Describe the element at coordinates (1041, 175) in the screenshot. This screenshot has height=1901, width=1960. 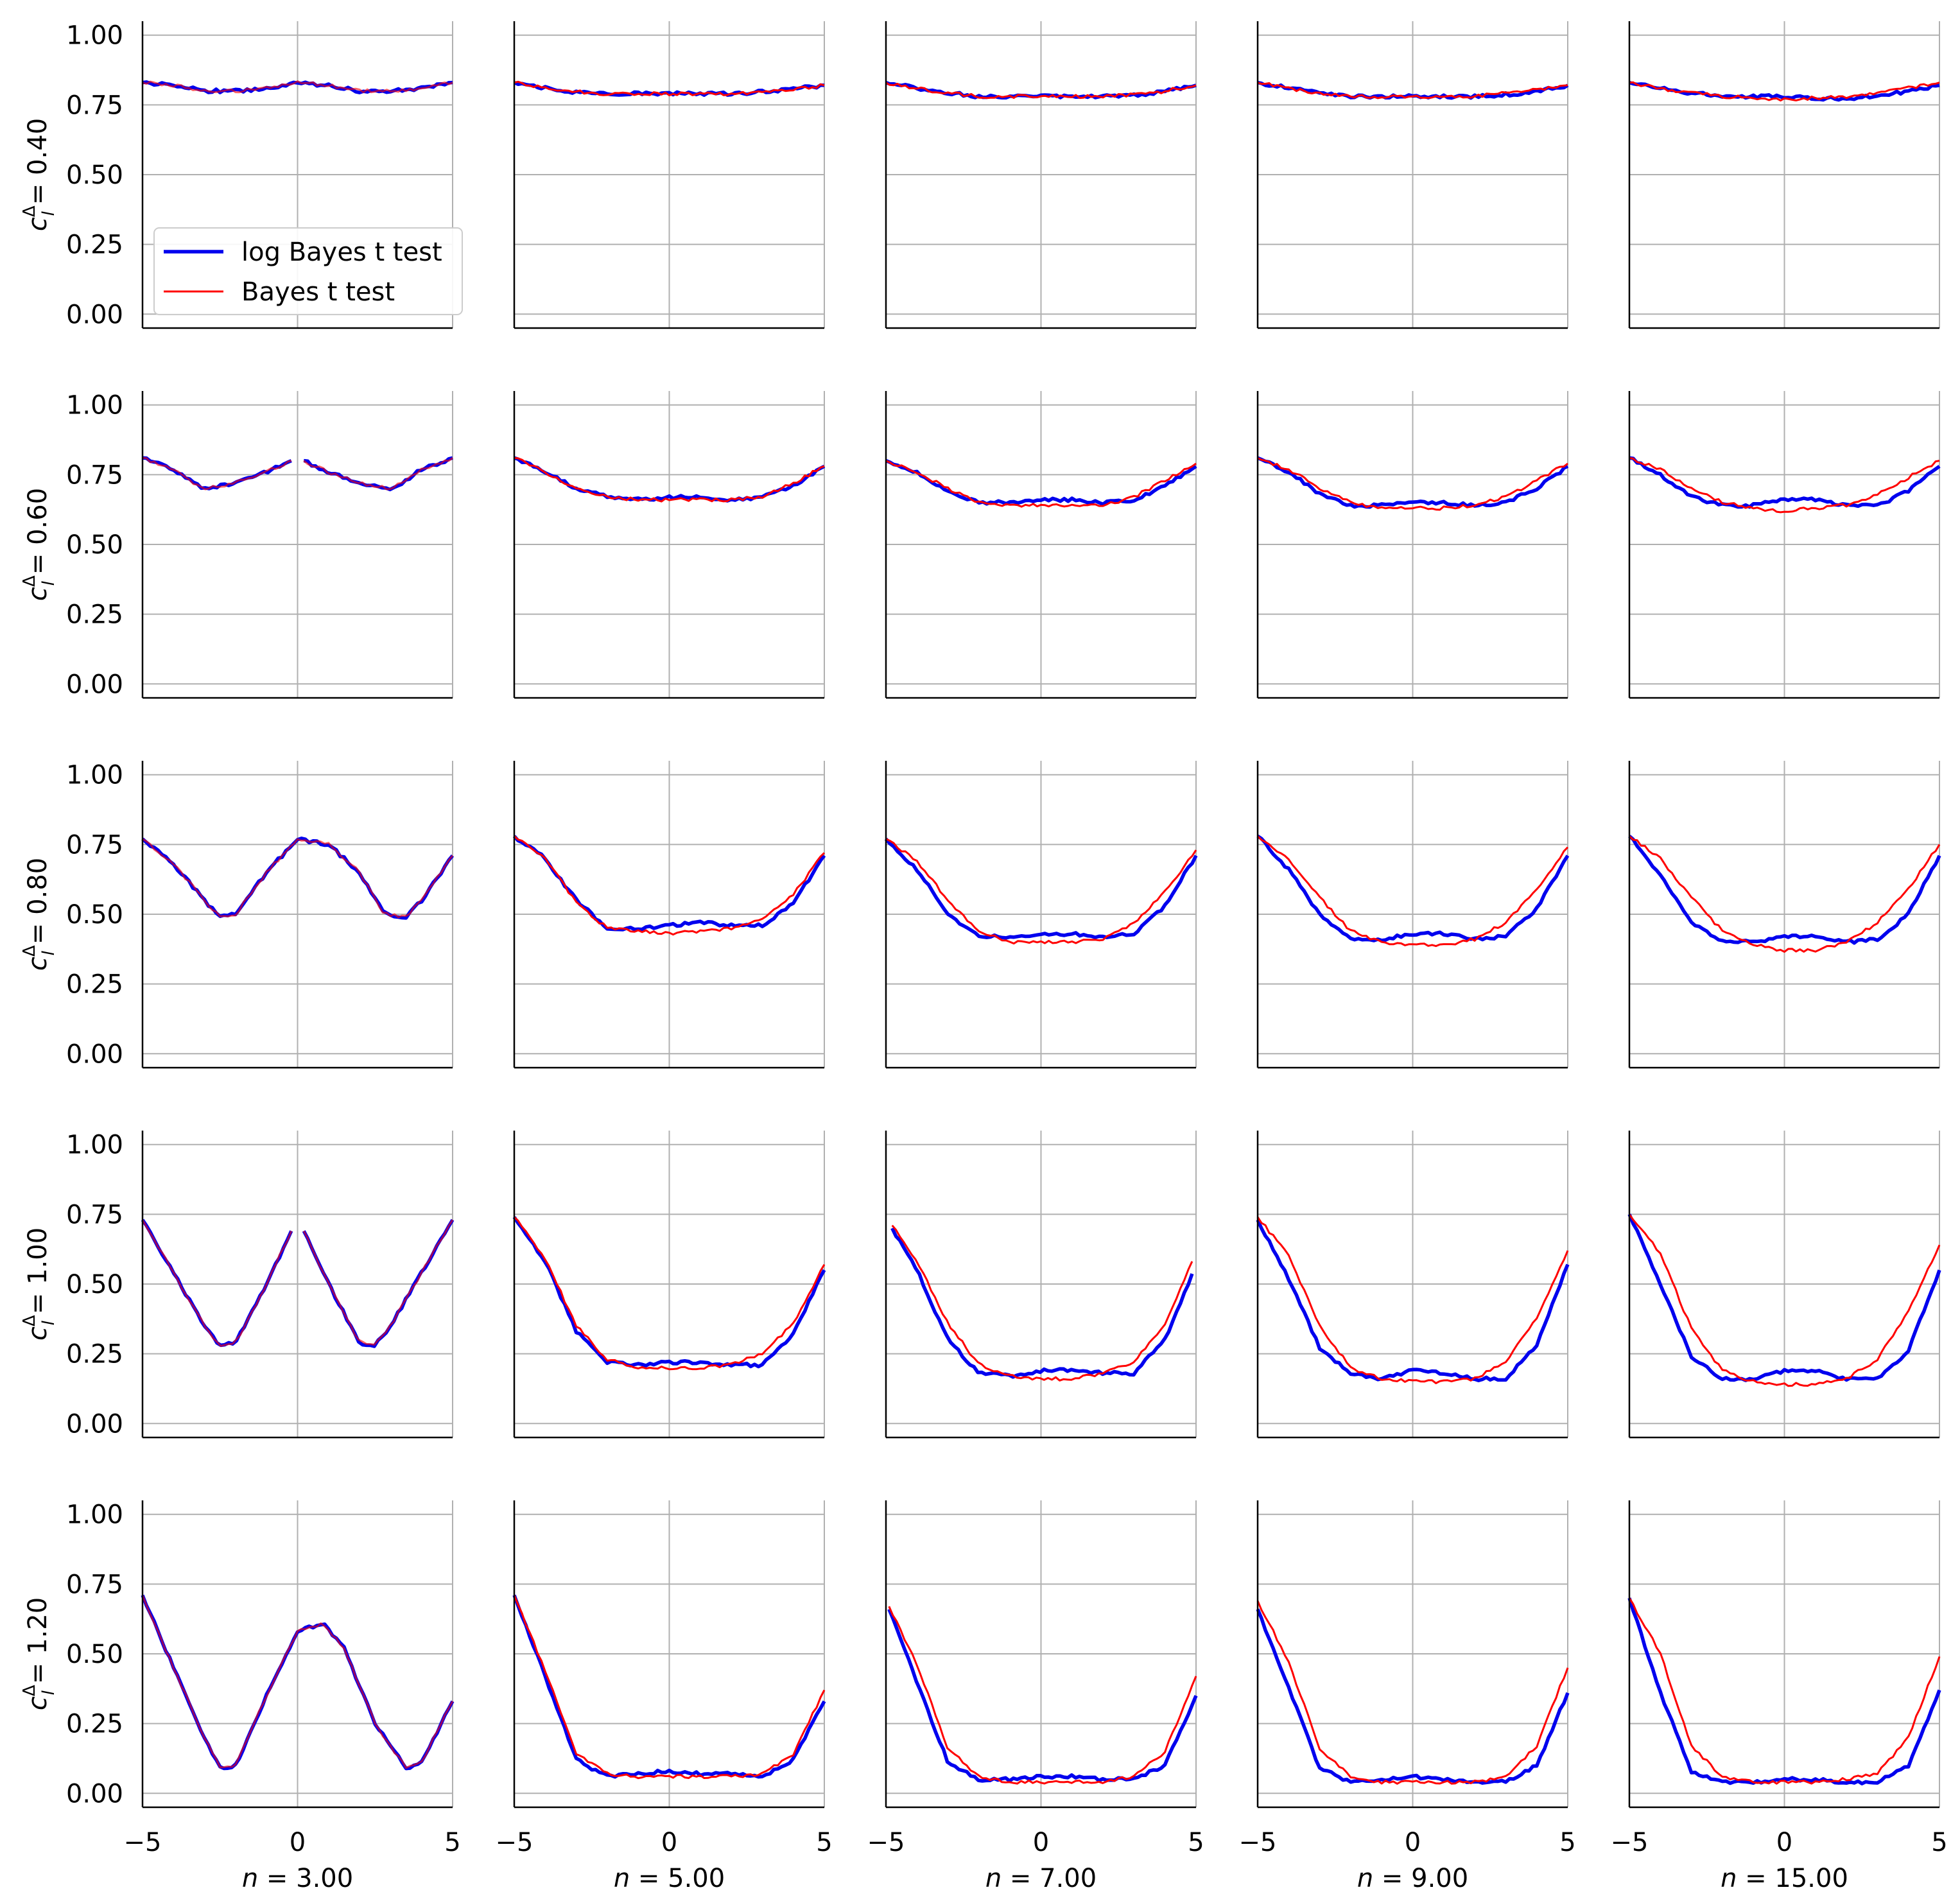
I see `panel-r1-c3` at that location.